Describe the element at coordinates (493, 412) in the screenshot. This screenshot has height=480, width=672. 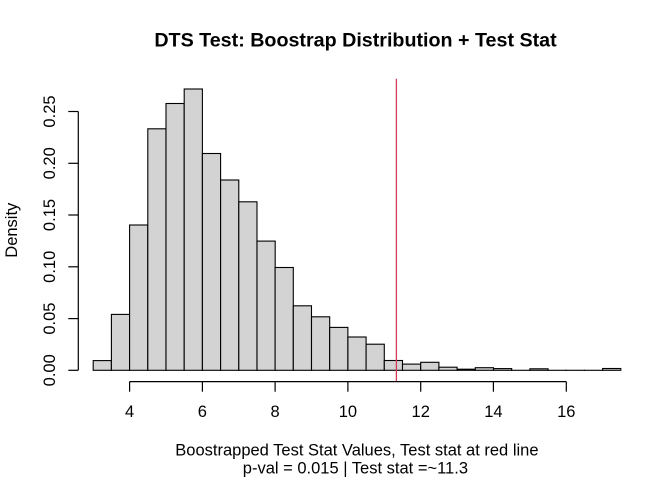
I see `svg-text: 14` at that location.